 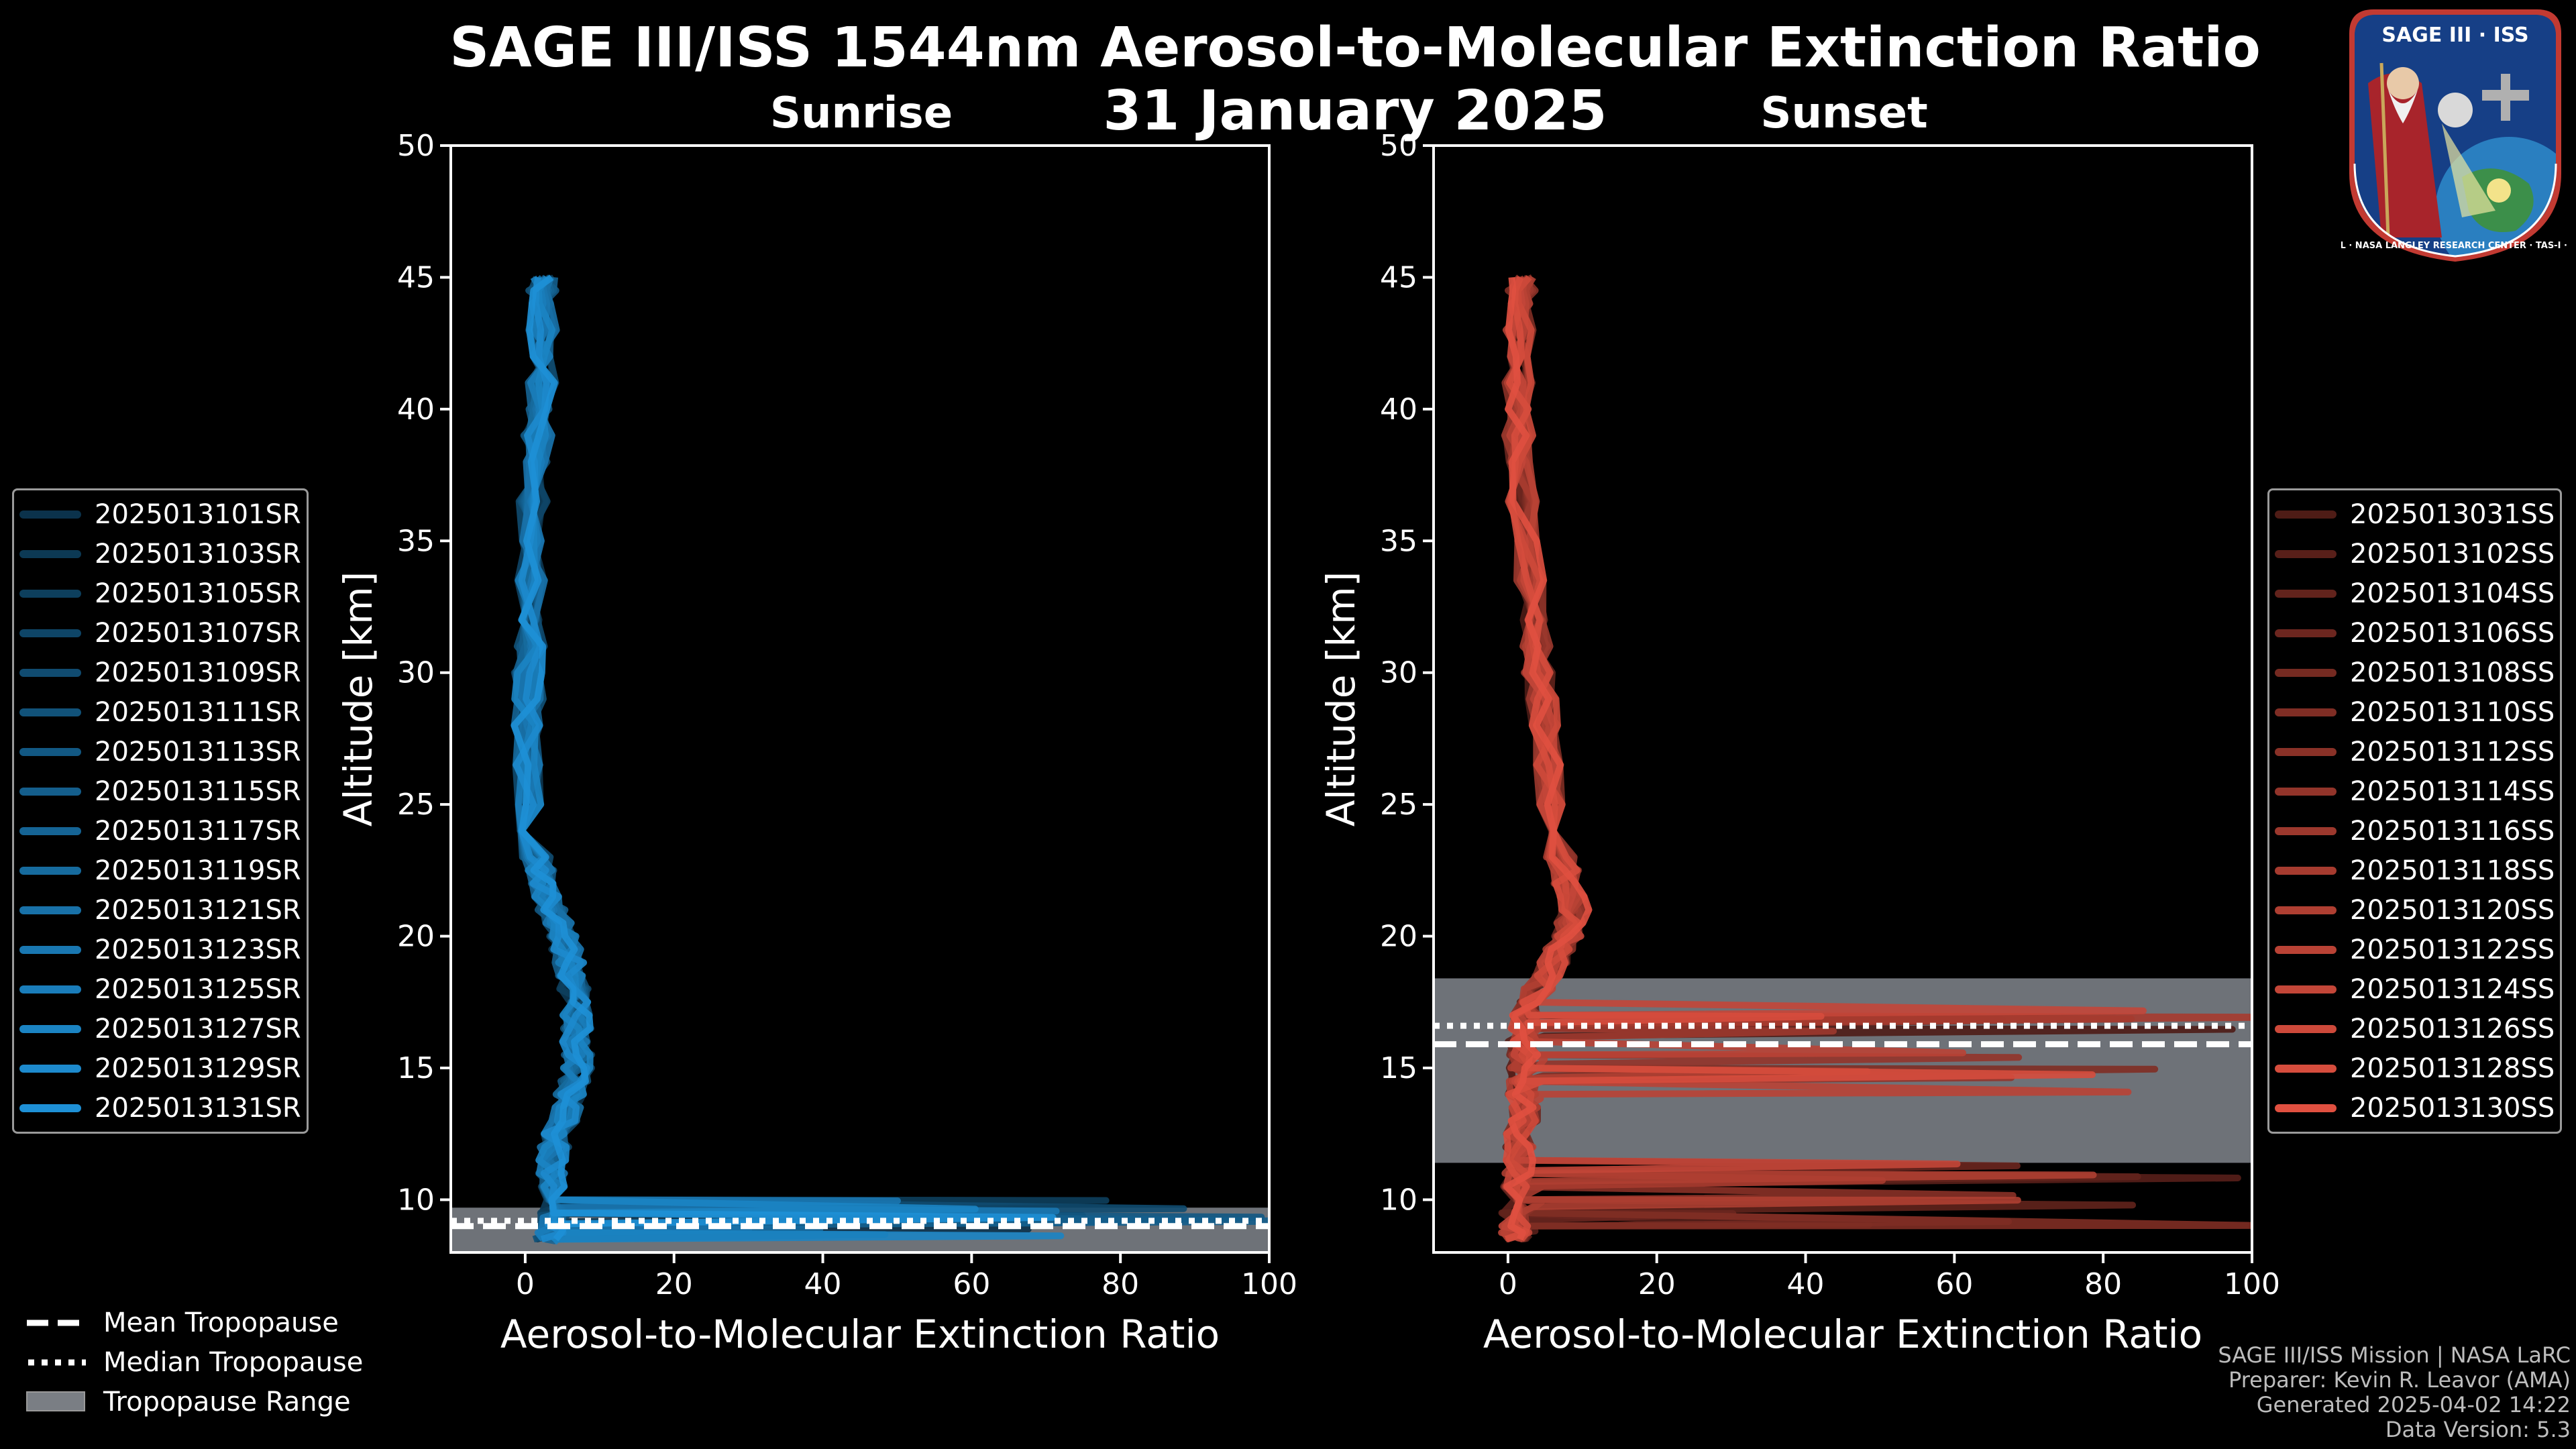 What do you see at coordinates (784, 758) in the screenshot?
I see `profile-line-2025013131SR` at bounding box center [784, 758].